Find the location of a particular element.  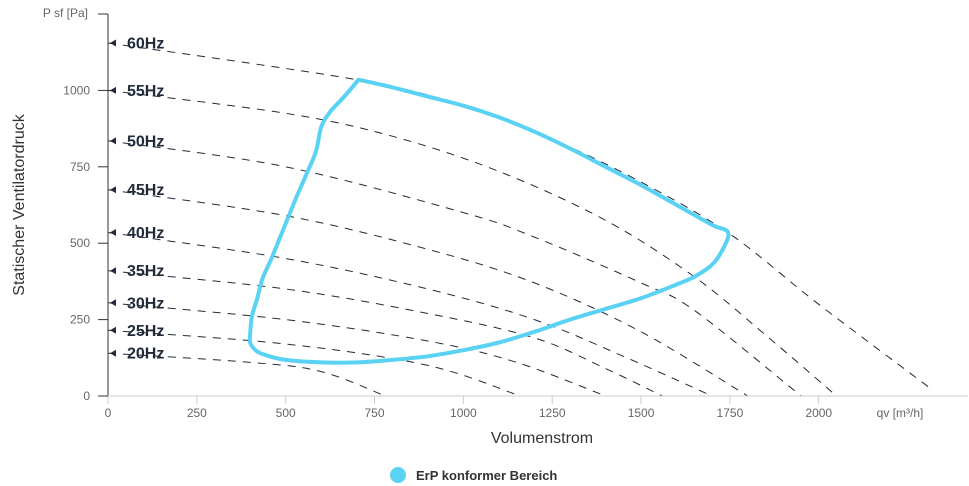

frequency-curve-25hz is located at coordinates (314, 363).